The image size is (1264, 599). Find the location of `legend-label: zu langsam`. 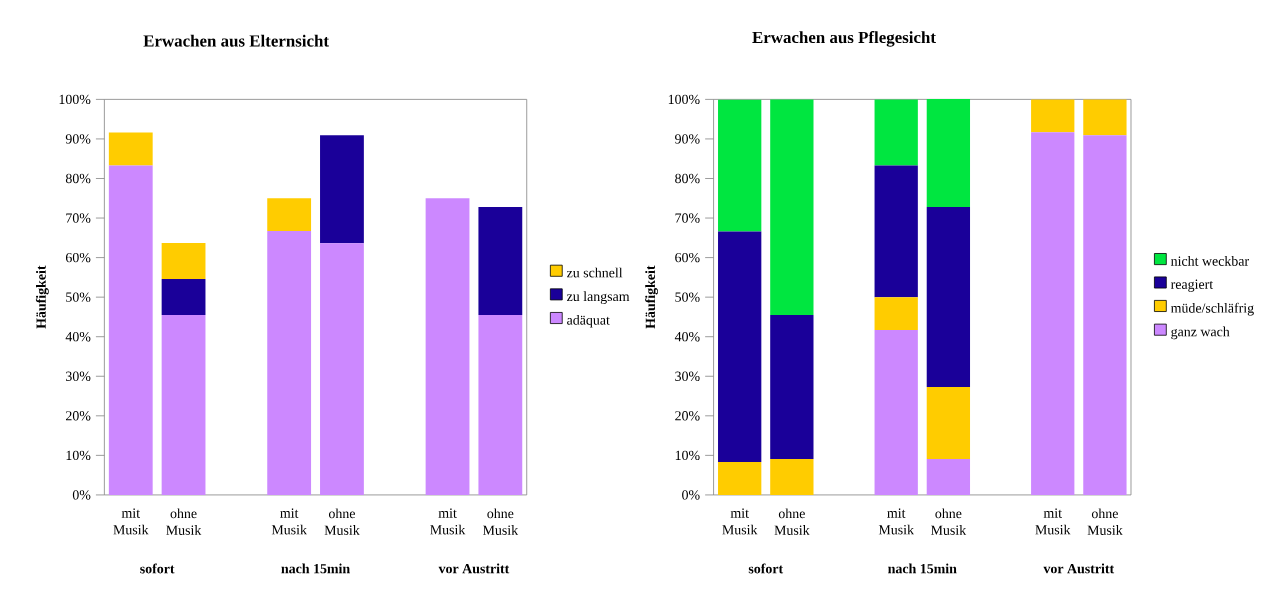

legend-label: zu langsam is located at coordinates (598, 297).